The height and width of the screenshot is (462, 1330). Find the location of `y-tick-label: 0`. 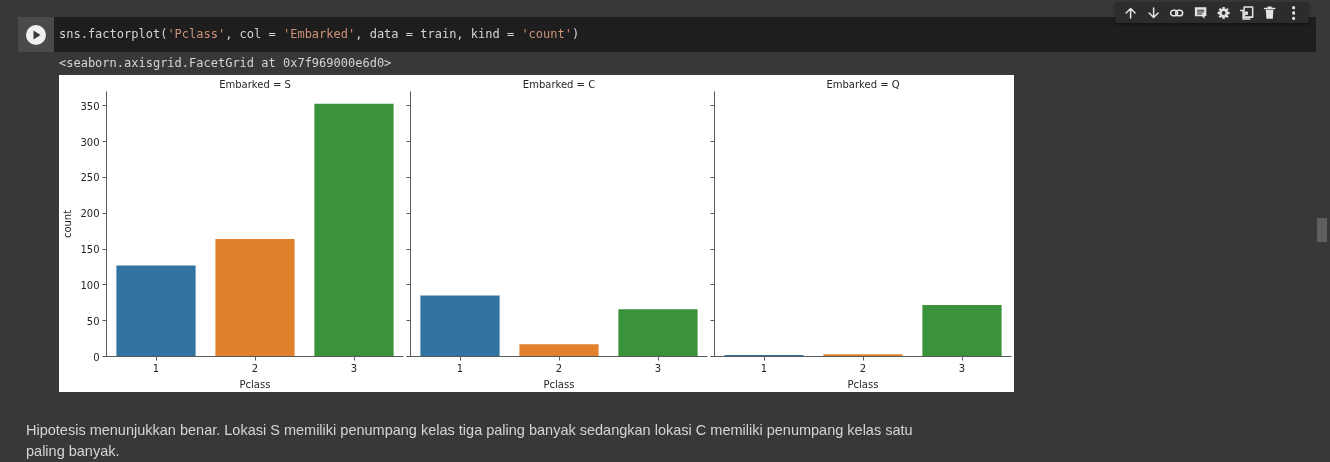

y-tick-label: 0 is located at coordinates (96, 357).